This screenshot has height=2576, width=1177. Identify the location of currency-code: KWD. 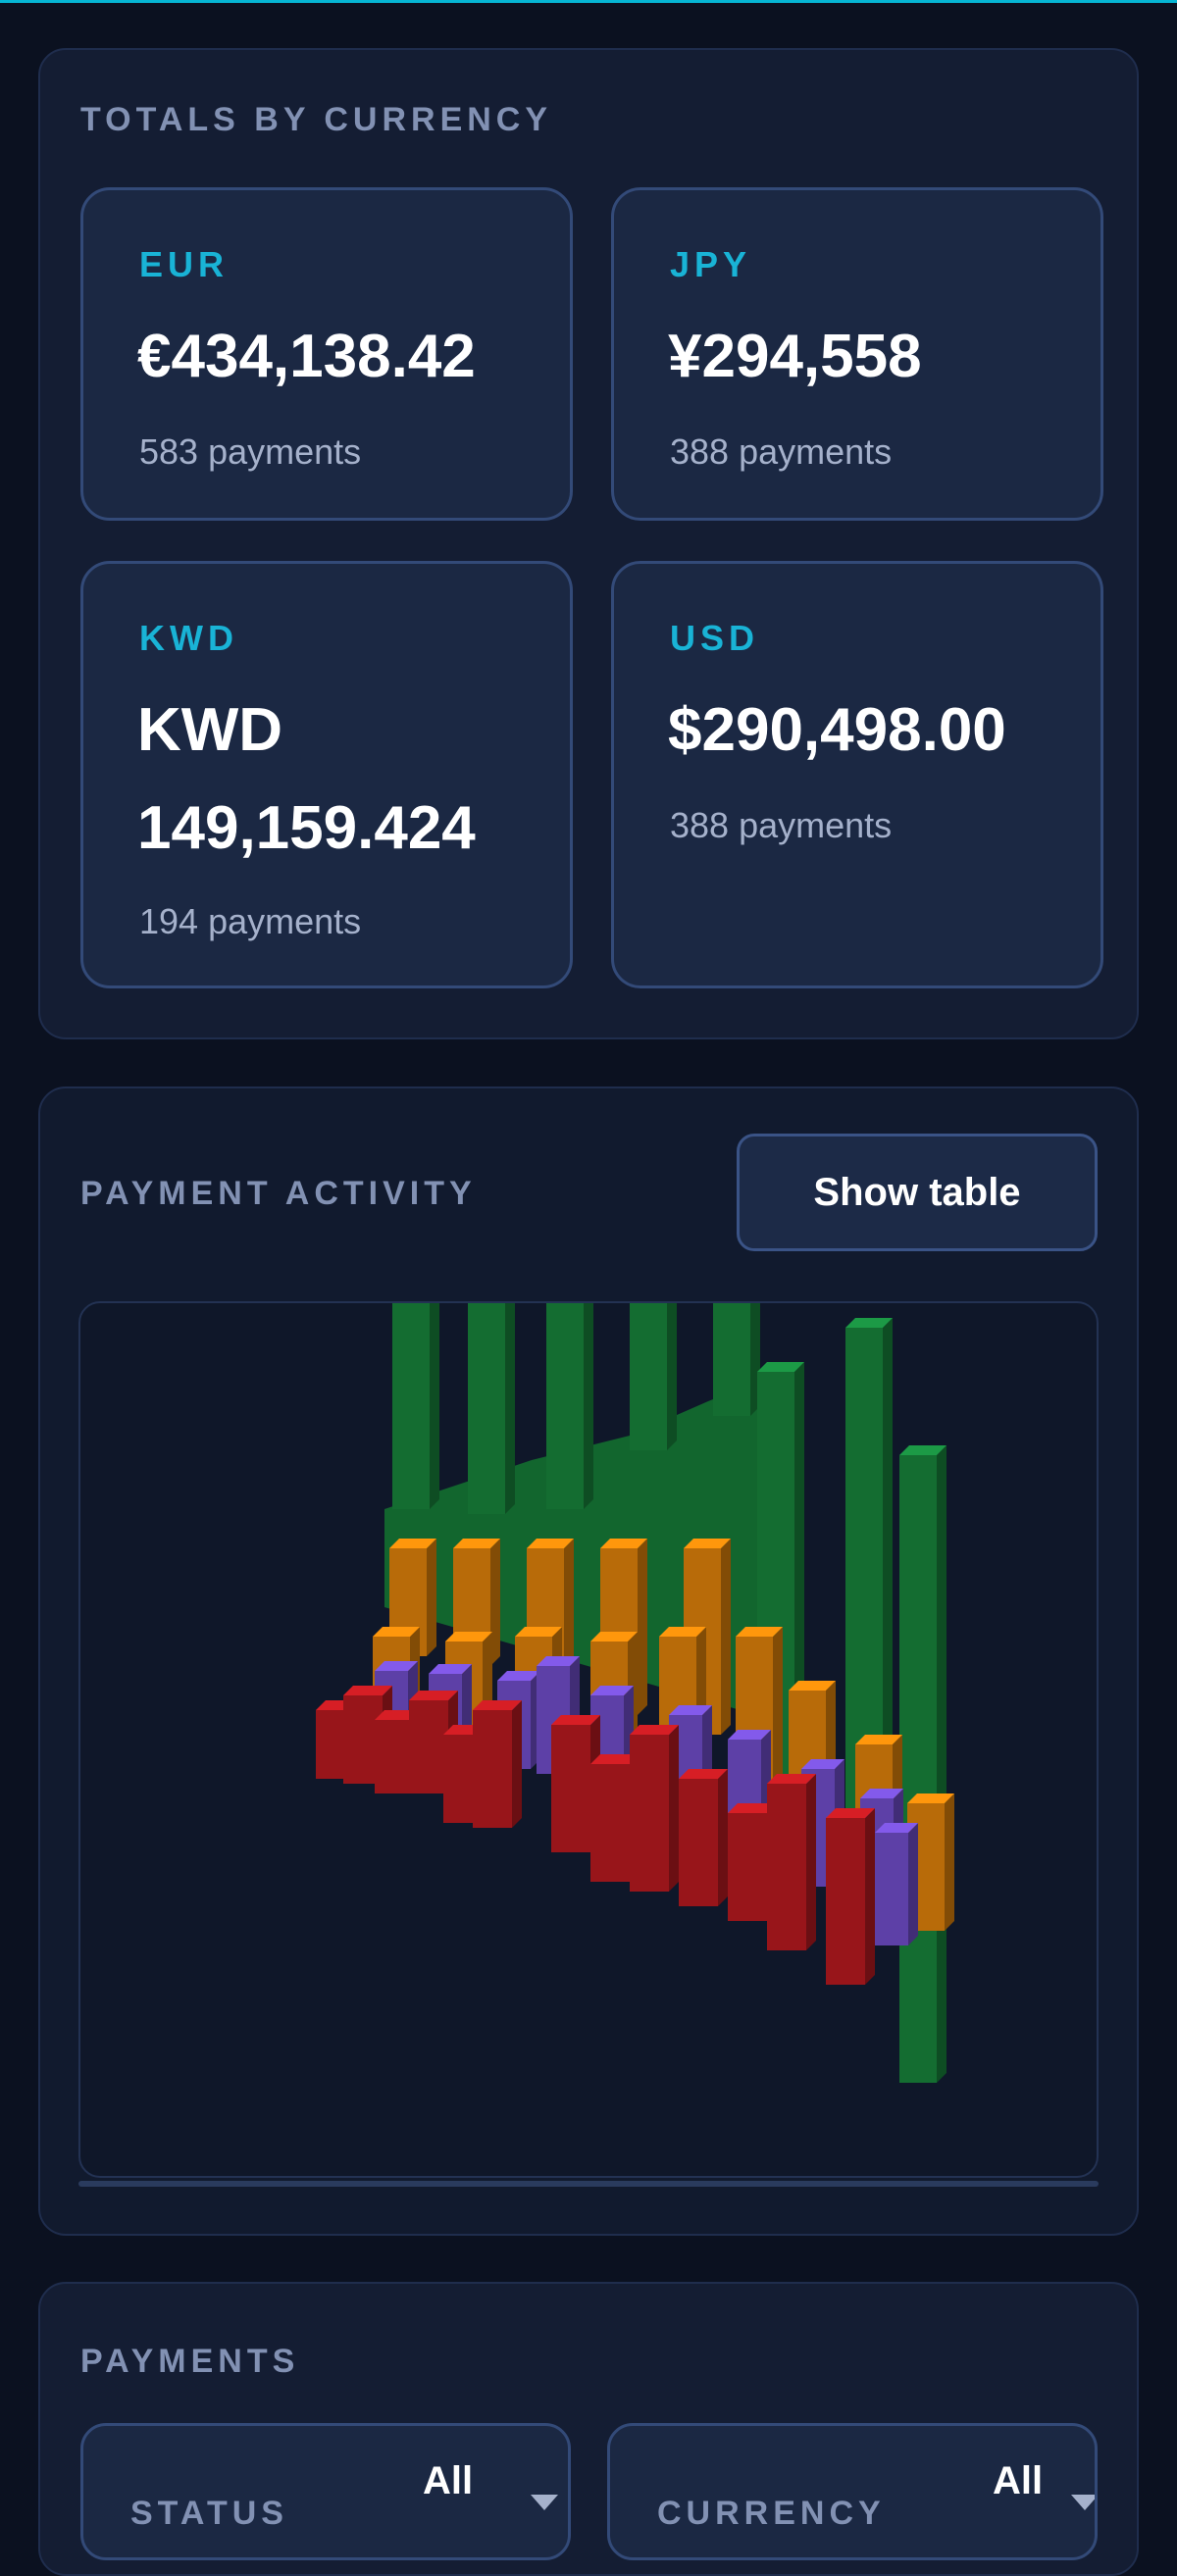
(188, 638).